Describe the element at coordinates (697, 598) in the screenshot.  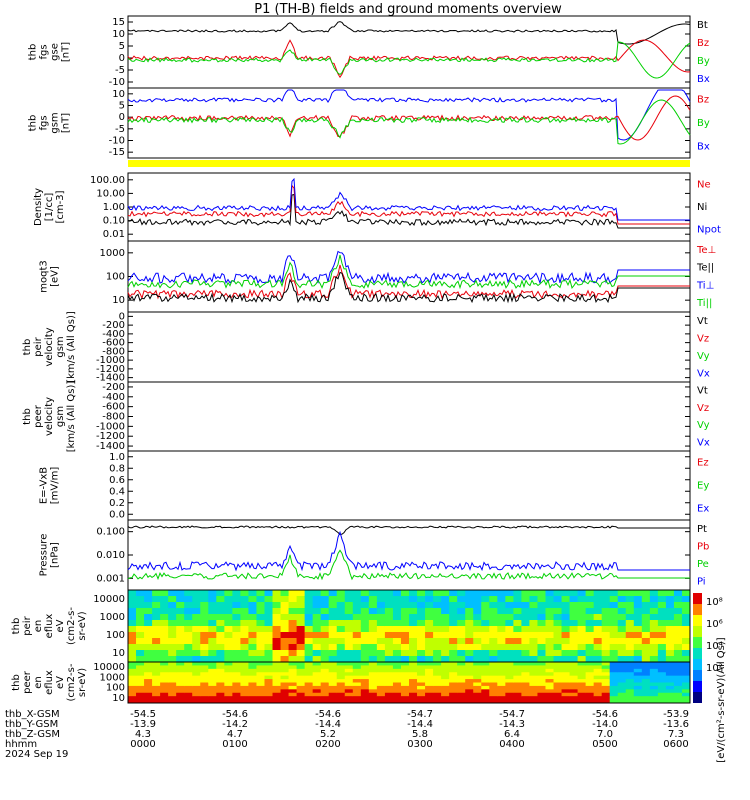
I see `colorbar-cell` at that location.